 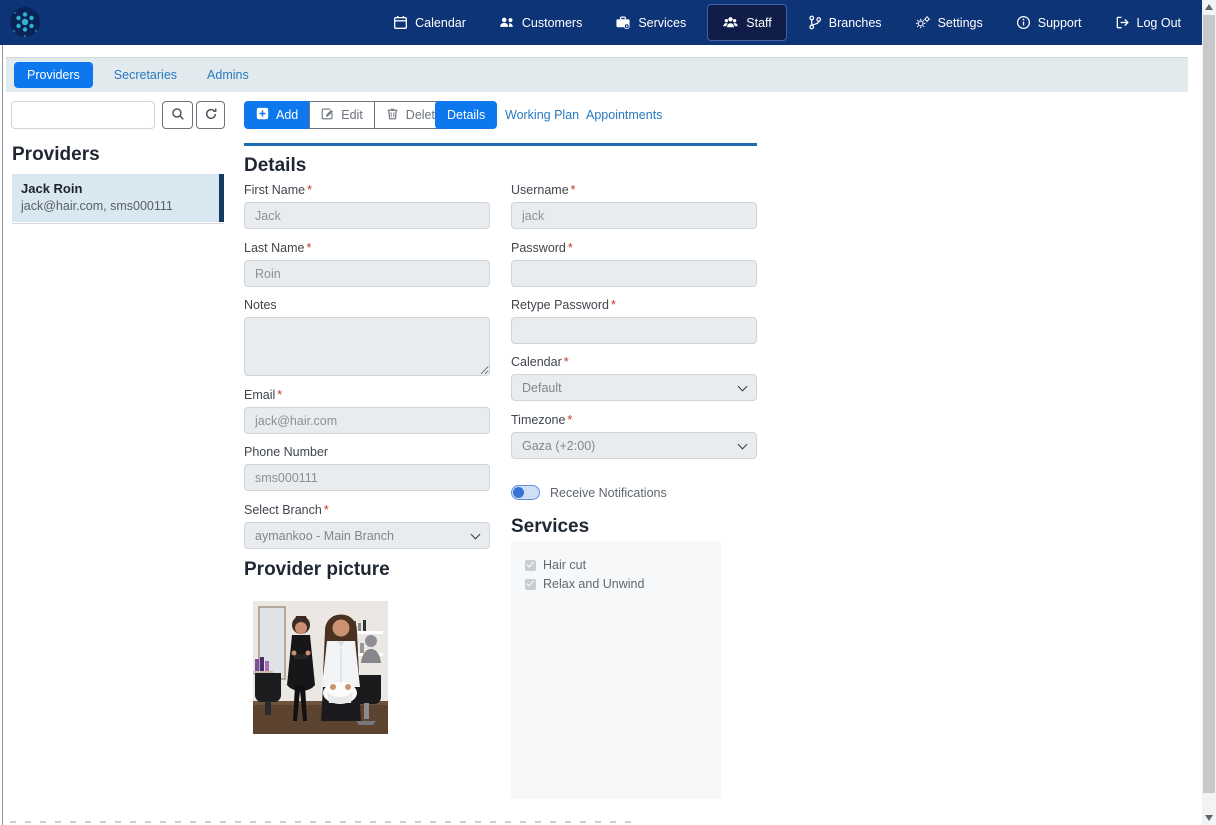 I want to click on provider-contact: jack@hair.com, sms000111, so click(x=97, y=206).